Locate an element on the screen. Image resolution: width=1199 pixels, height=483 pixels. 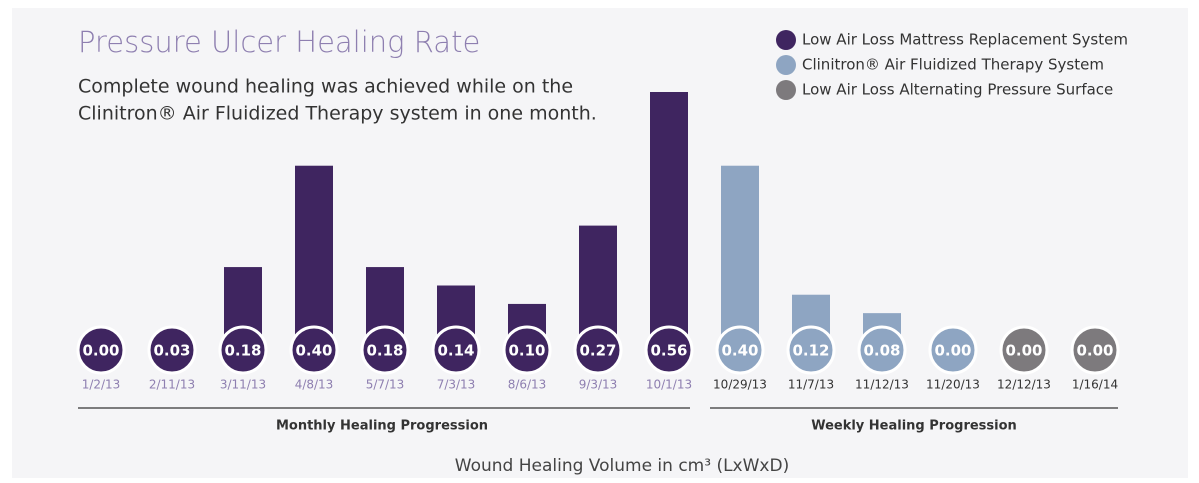
legend-label: Low Air Loss Mattress Replacement System is located at coordinates (965, 40).